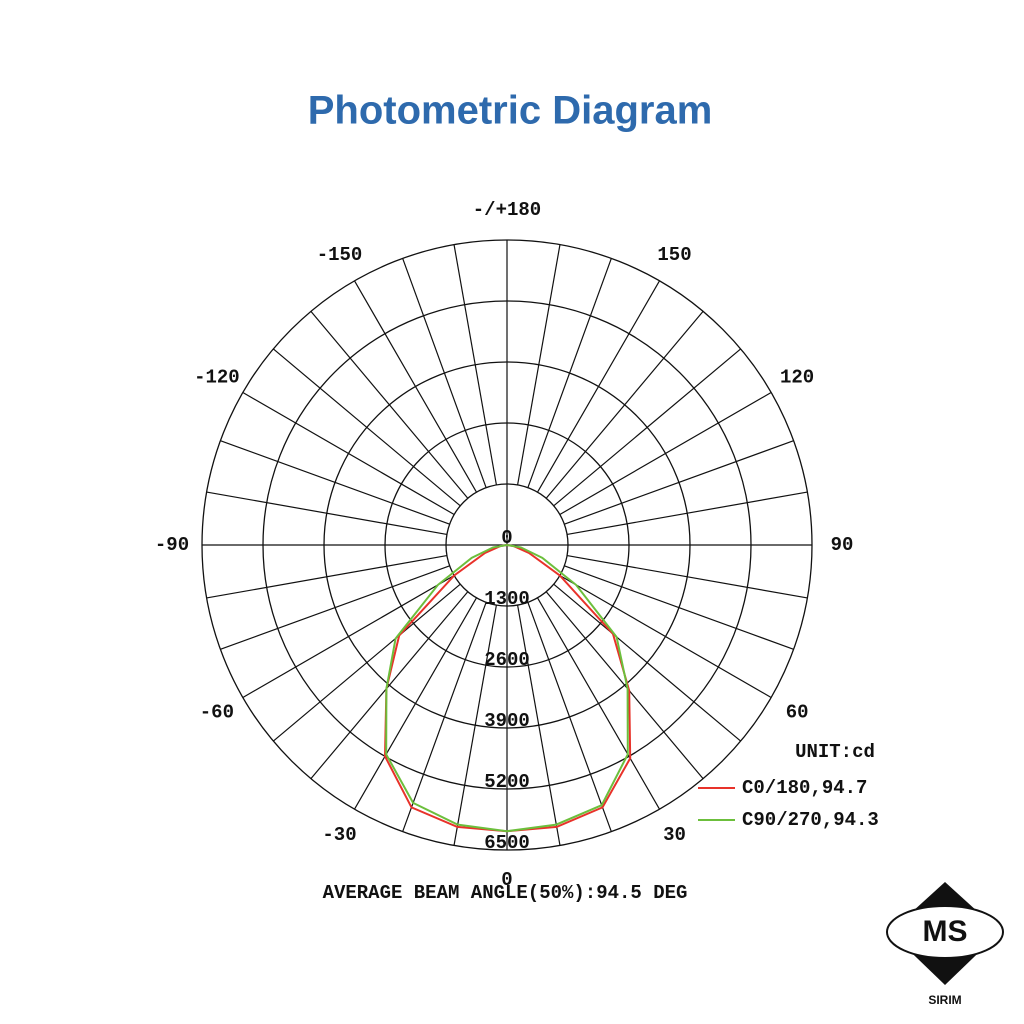 This screenshot has width=1024, height=1024. I want to click on r-tick-label: 5200, so click(507, 782).